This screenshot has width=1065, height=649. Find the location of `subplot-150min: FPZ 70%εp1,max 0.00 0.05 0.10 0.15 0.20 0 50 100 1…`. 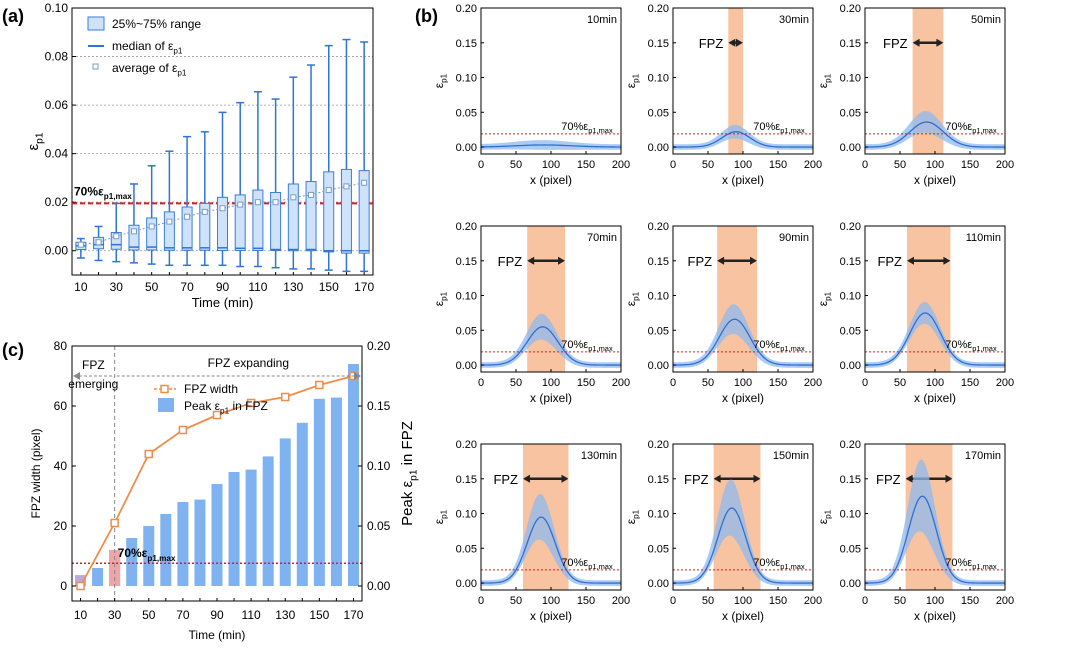

subplot-150min: FPZ 70%εp1,max 0.00 0.05 0.10 0.15 0.20 0 50 100 1… is located at coordinates (723, 531).